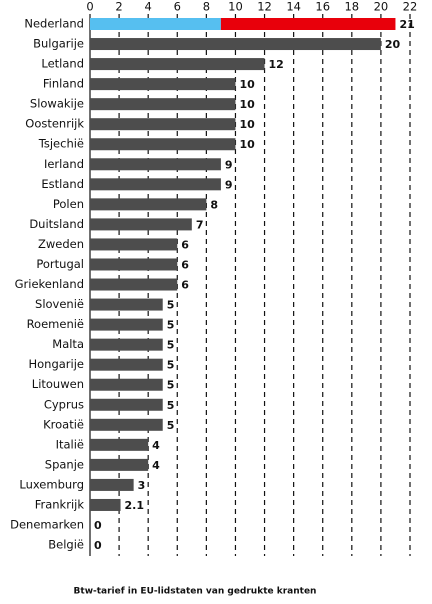  Describe the element at coordinates (60, 264) in the screenshot. I see `y-tick-label: Portugal` at that location.